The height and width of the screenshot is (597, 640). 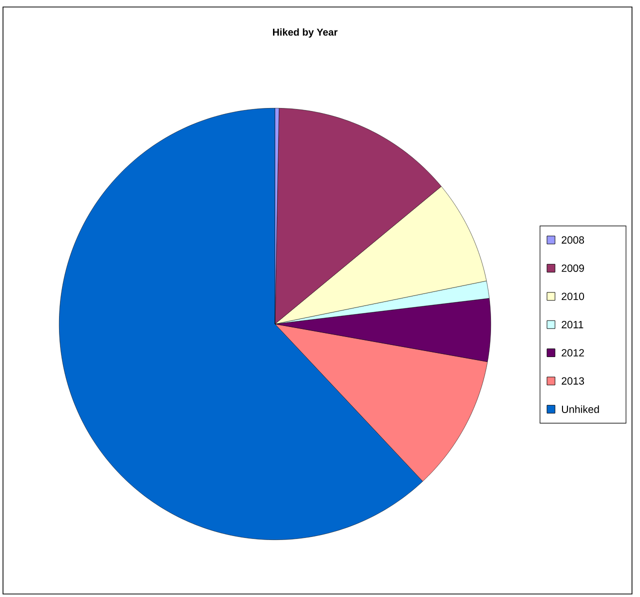 I want to click on legend-label: 2009, so click(x=573, y=268).